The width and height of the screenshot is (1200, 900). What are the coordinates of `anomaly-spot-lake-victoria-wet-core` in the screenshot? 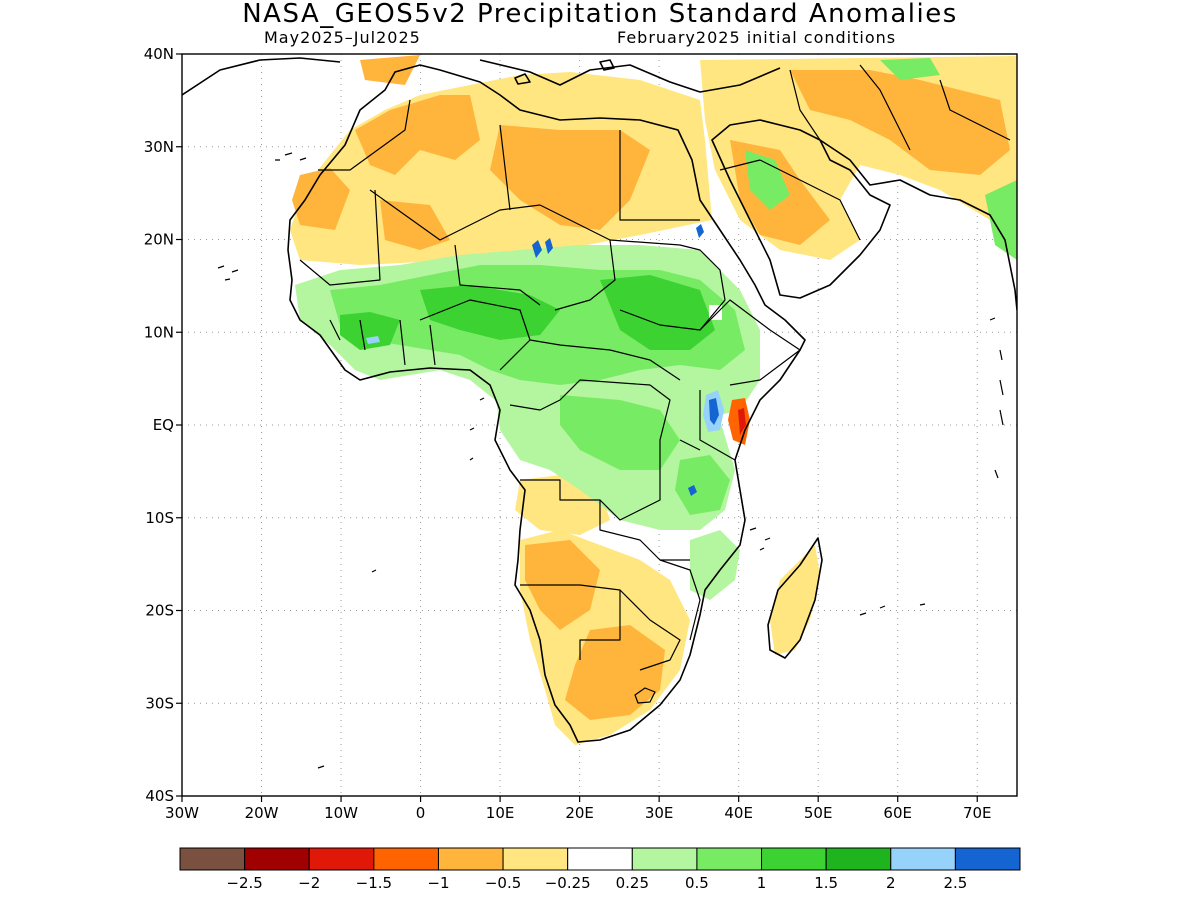 It's located at (714, 411).